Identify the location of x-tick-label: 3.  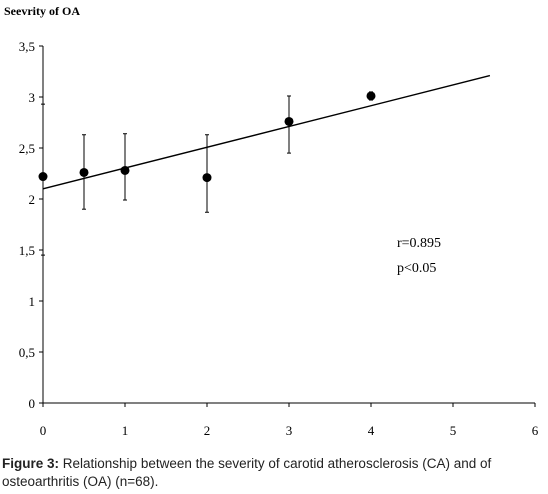
(289, 430).